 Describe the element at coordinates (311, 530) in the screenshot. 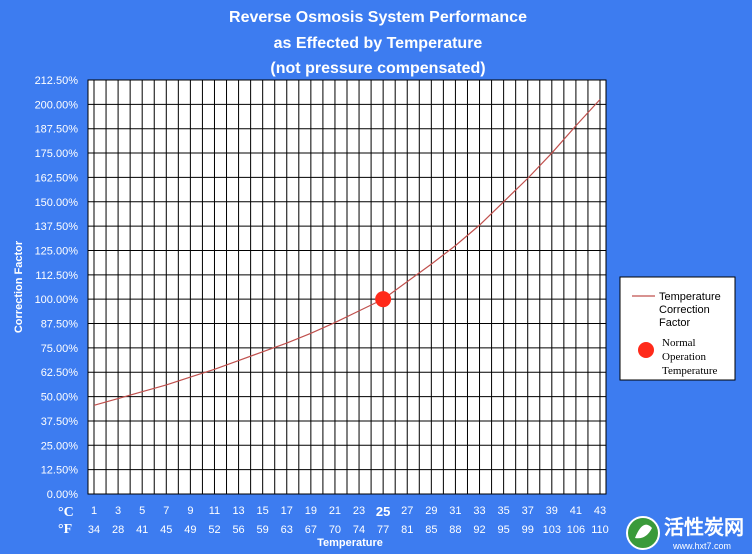

I see `x-tick-label-f: 67` at that location.